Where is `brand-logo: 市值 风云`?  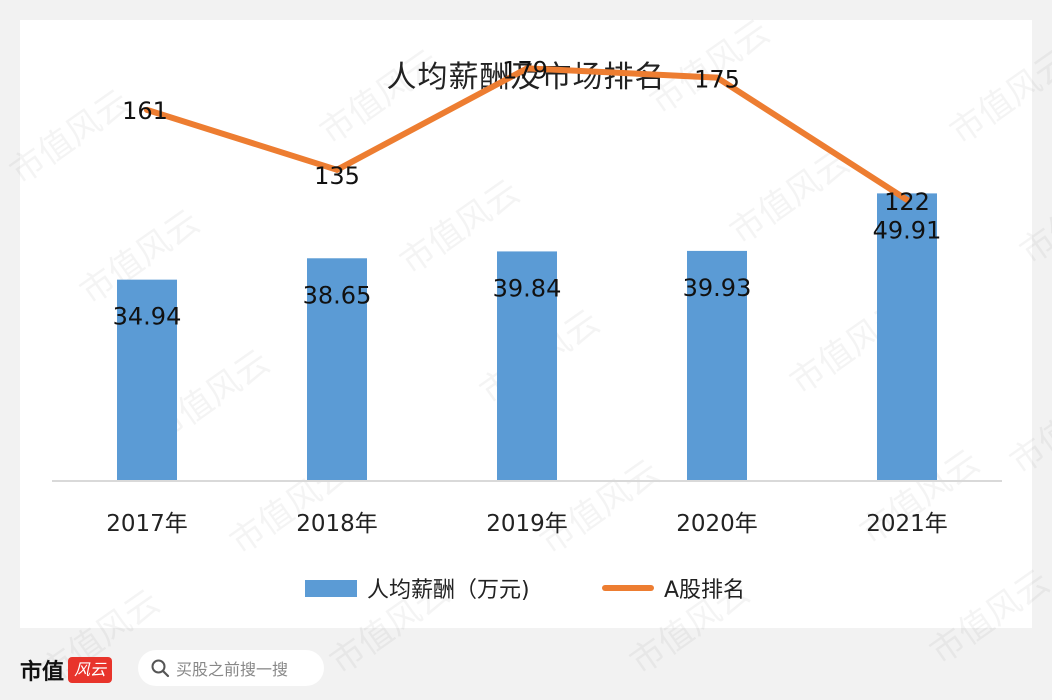 brand-logo: 市值 风云 is located at coordinates (66, 670).